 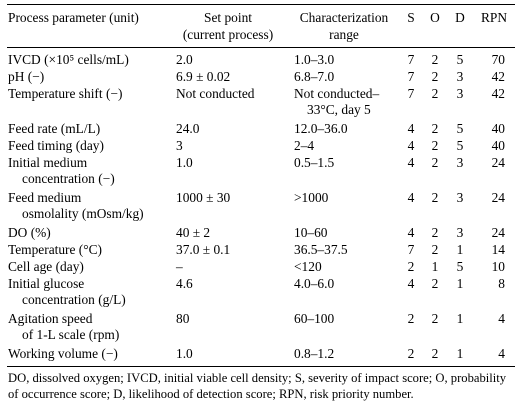 What do you see at coordinates (56, 145) in the screenshot?
I see `row-param: Feed timing (day)` at bounding box center [56, 145].